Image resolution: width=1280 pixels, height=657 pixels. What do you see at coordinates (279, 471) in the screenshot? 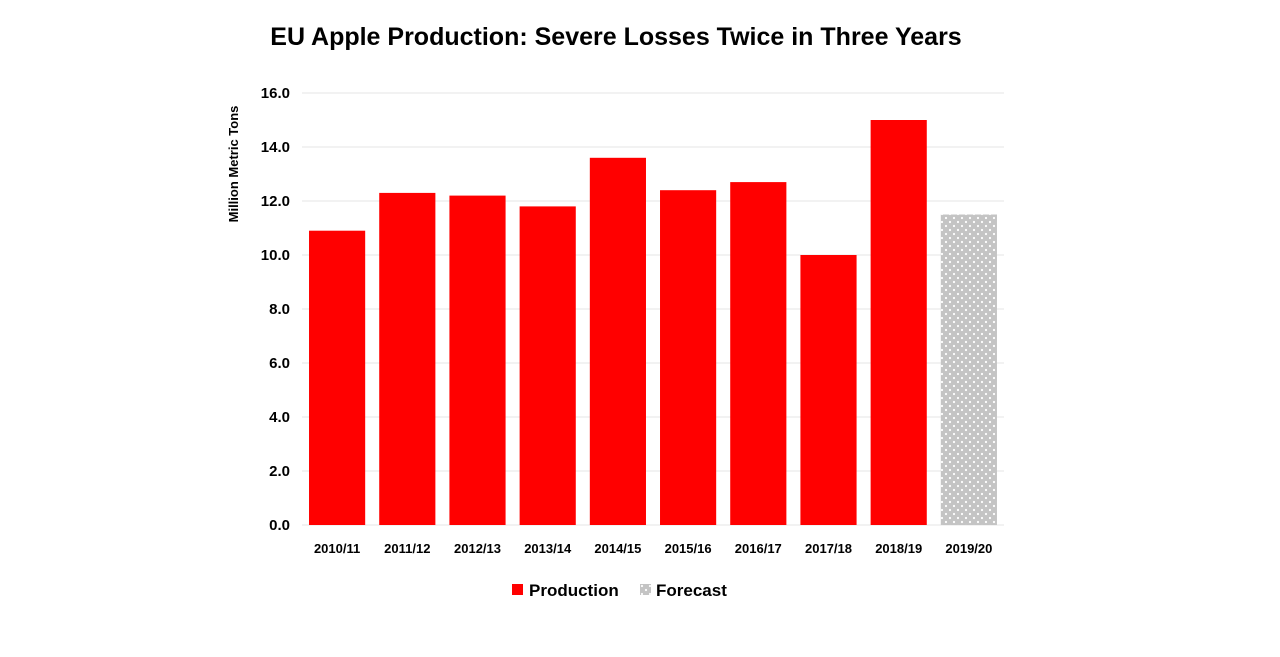
I see `y-tick-label: 2.0` at bounding box center [279, 471].